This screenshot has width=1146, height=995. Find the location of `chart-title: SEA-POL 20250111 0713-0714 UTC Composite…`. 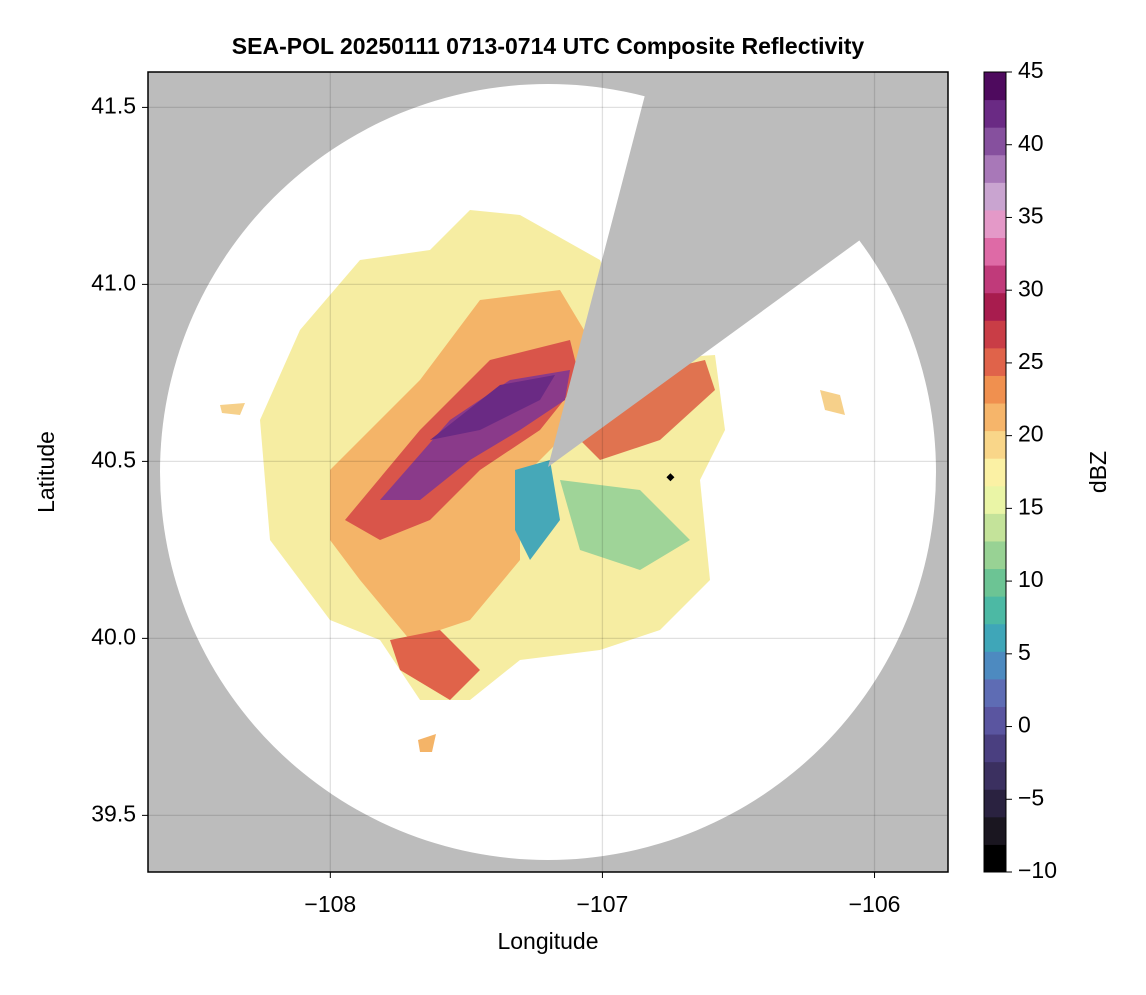

chart-title: SEA-POL 20250111 0713-0714 UTC Composite… is located at coordinates (548, 46).